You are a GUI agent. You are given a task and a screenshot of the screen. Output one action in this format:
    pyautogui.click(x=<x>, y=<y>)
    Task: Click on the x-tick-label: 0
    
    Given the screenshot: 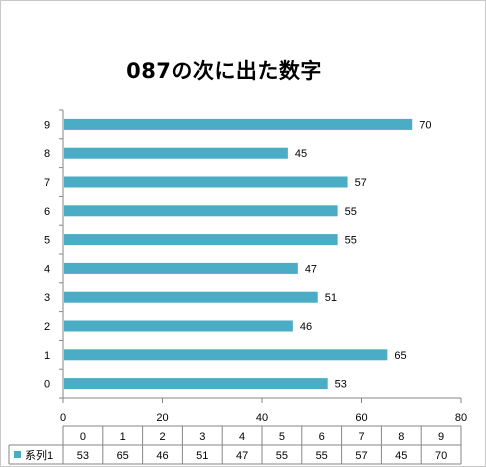 What is the action you would take?
    pyautogui.click(x=63, y=418)
    